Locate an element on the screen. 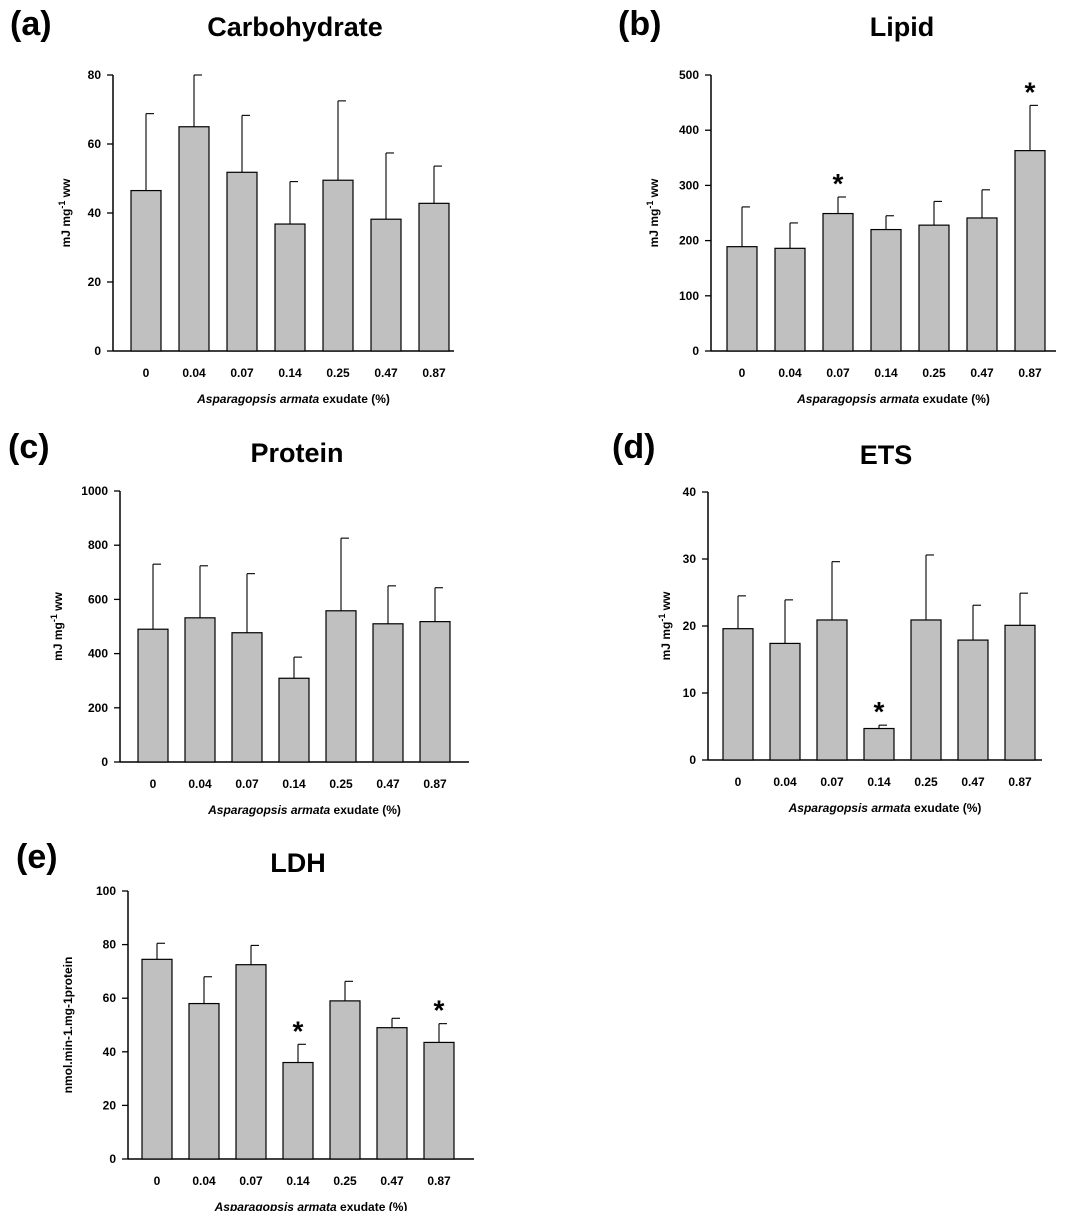 The height and width of the screenshot is (1211, 1088). chart-title: LDH is located at coordinates (298, 863).